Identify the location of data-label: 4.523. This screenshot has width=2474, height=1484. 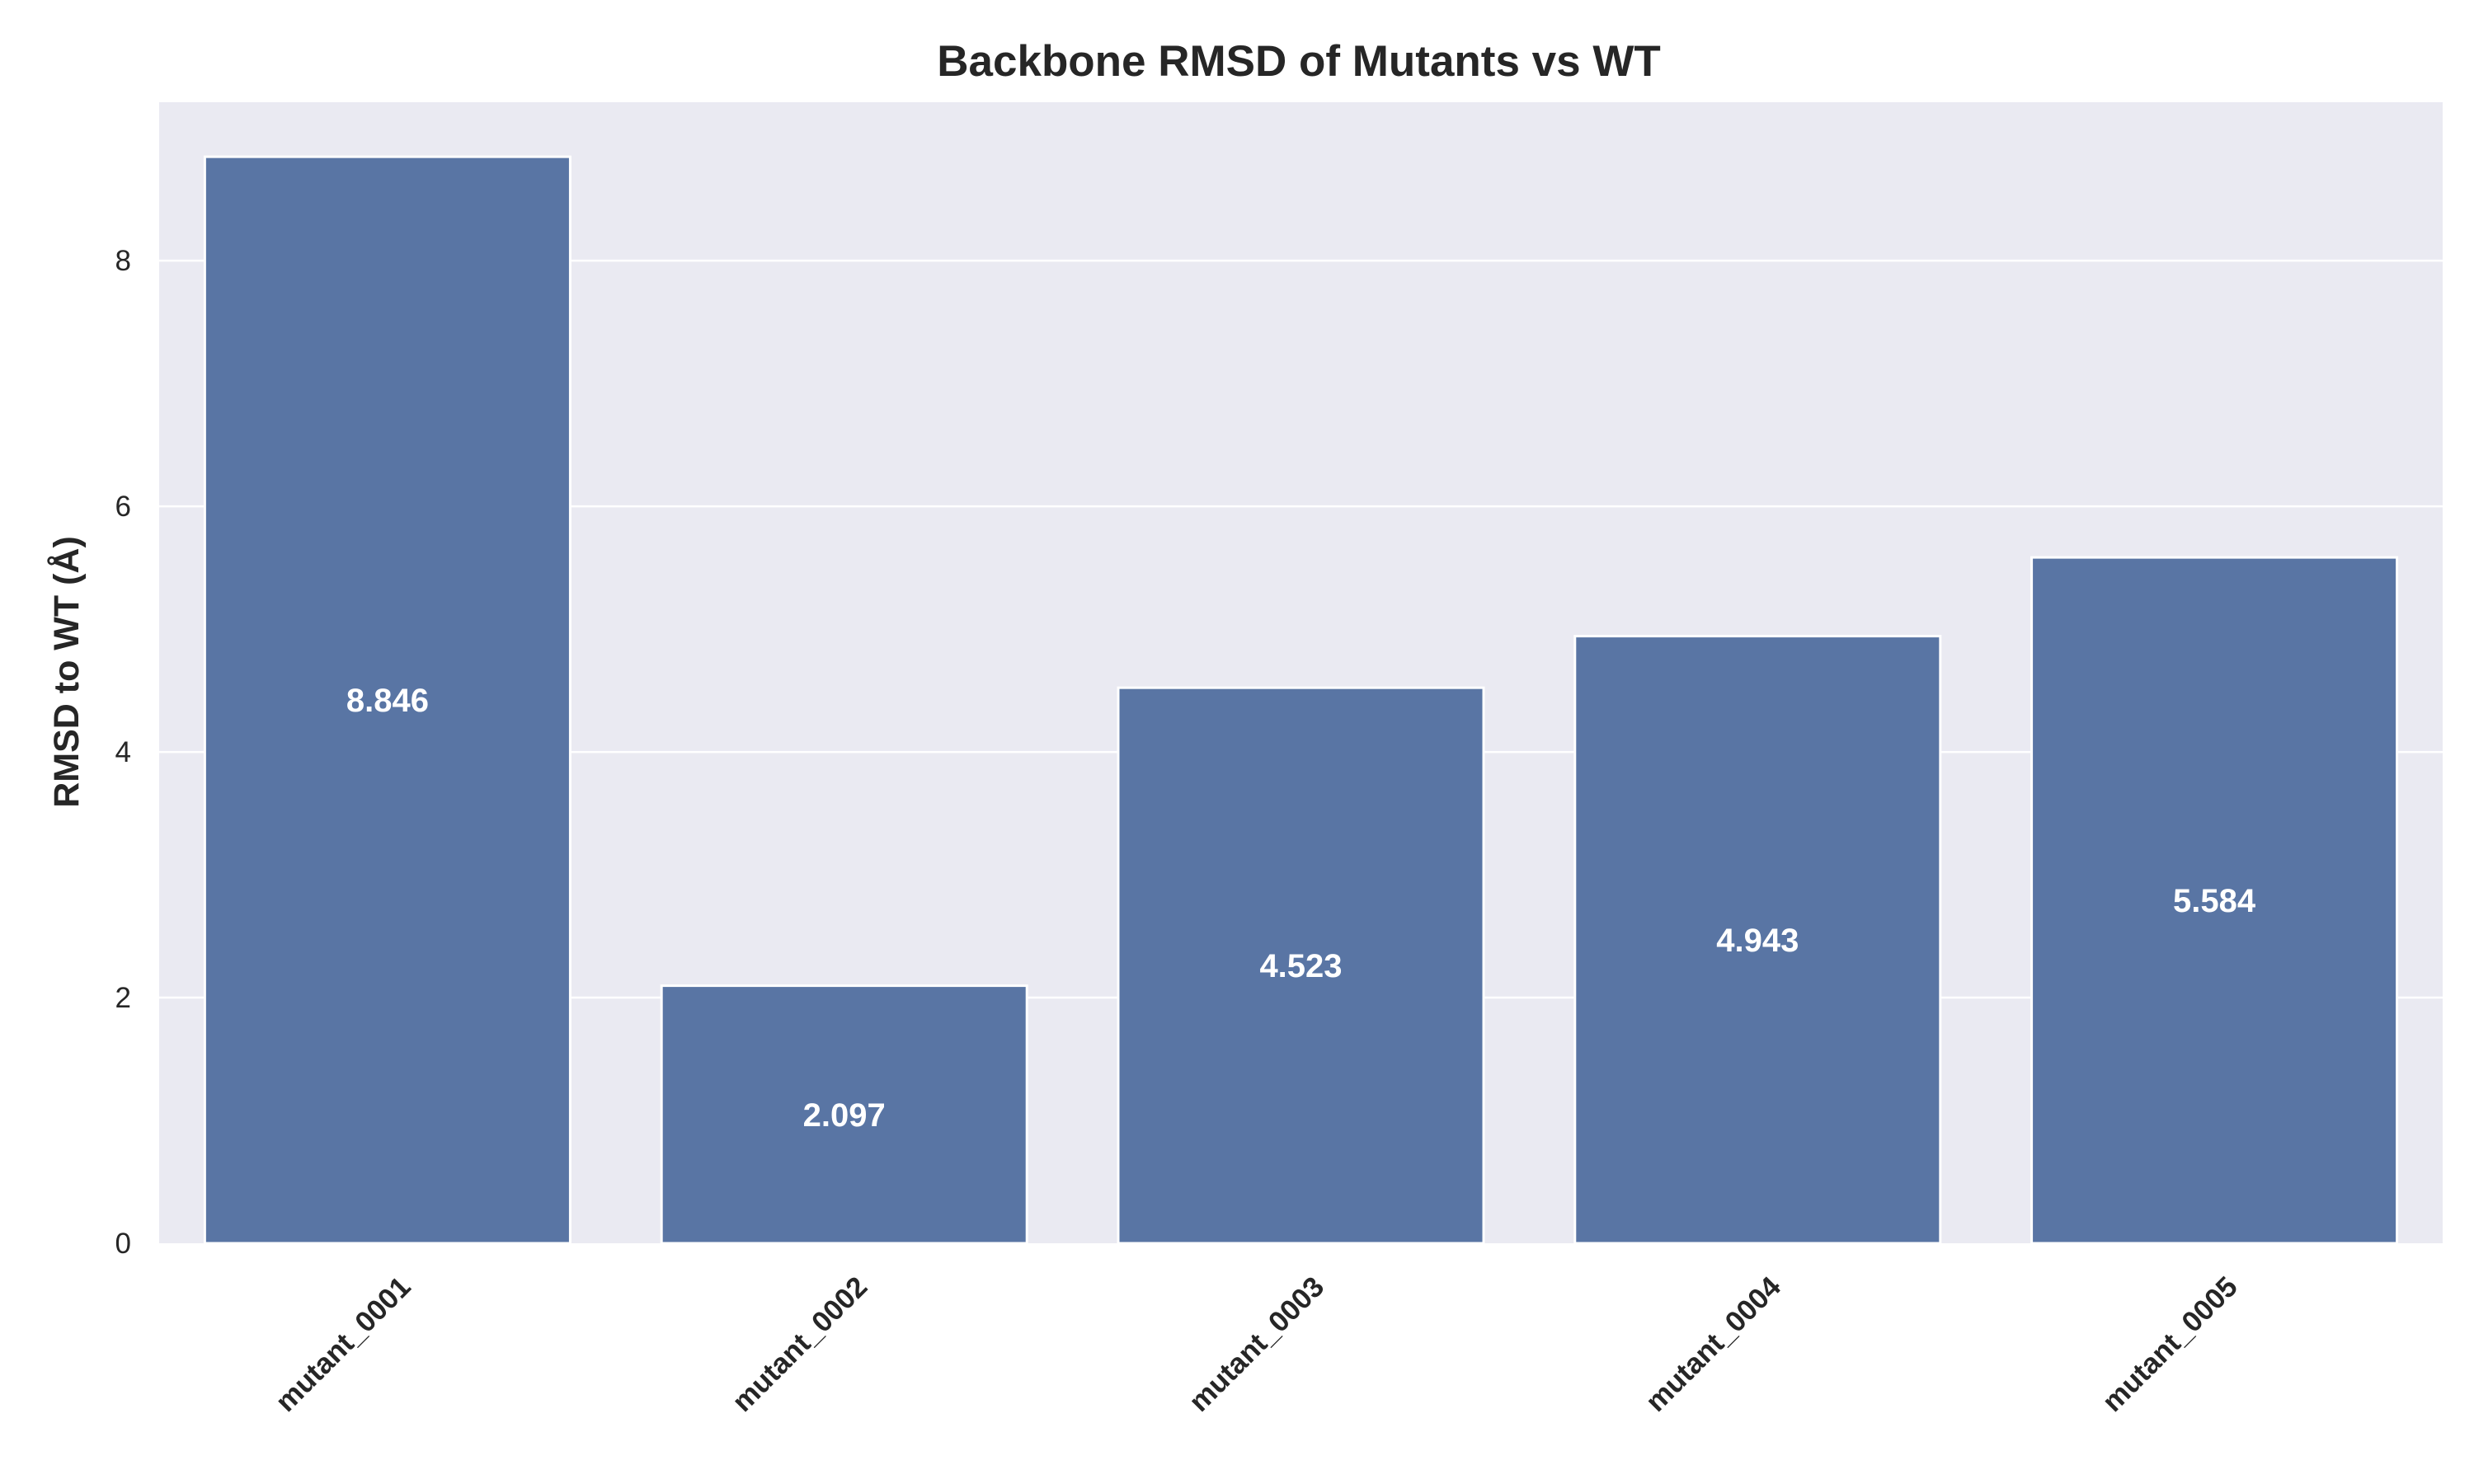
(1300, 966).